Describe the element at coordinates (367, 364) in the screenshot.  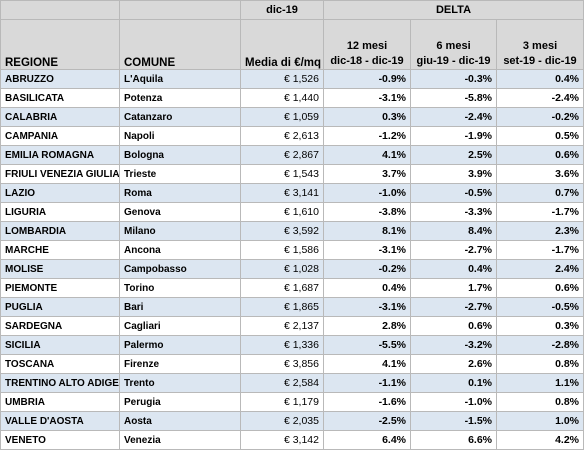
I see `delta-12m-cell: 4.1%` at that location.